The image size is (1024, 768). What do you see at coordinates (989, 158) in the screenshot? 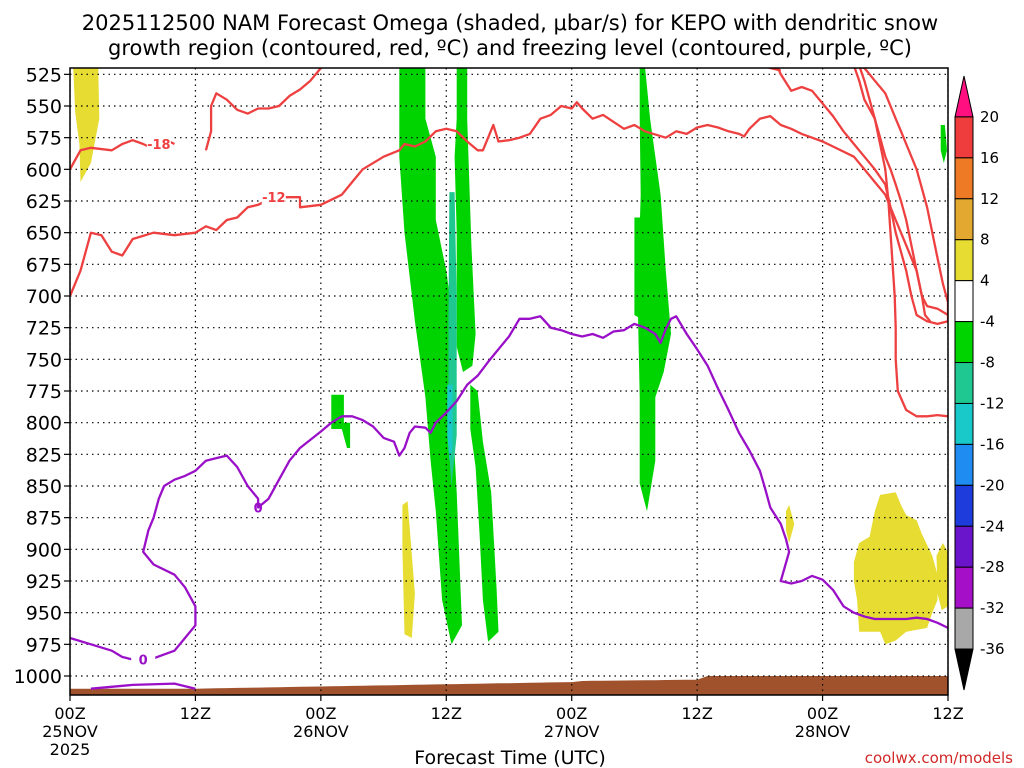
I see `colorbar-label-1: 16` at bounding box center [989, 158].